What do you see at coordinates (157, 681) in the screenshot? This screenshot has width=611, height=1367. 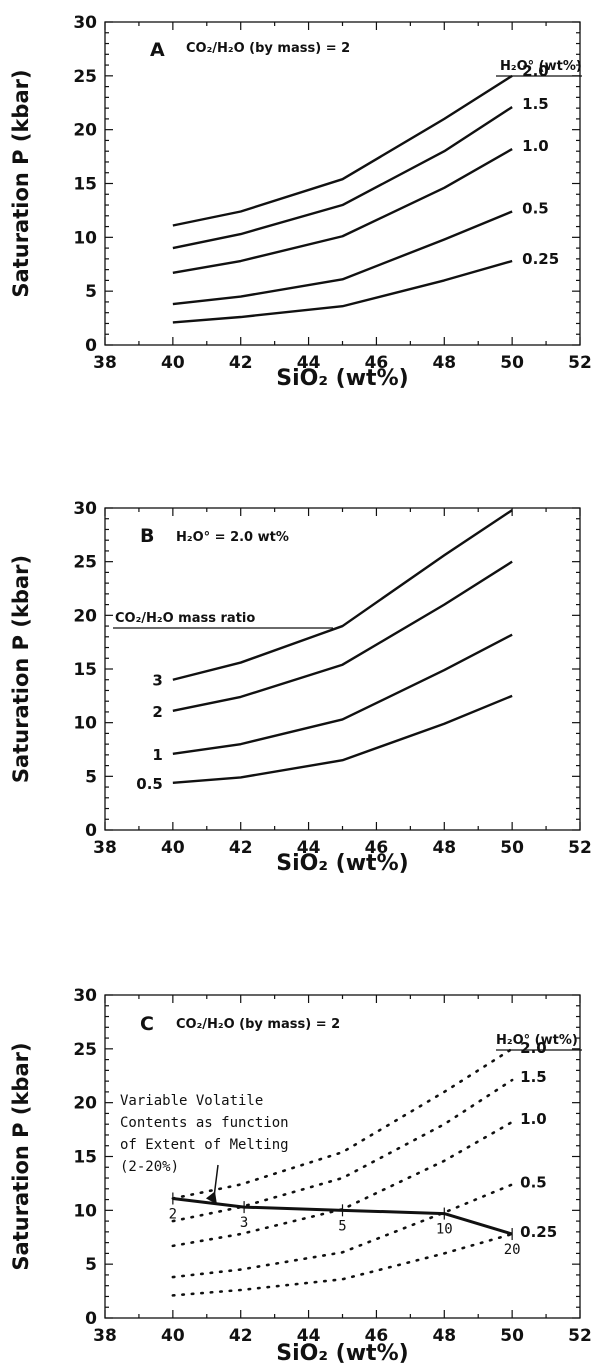 I see `series-label: 3` at bounding box center [157, 681].